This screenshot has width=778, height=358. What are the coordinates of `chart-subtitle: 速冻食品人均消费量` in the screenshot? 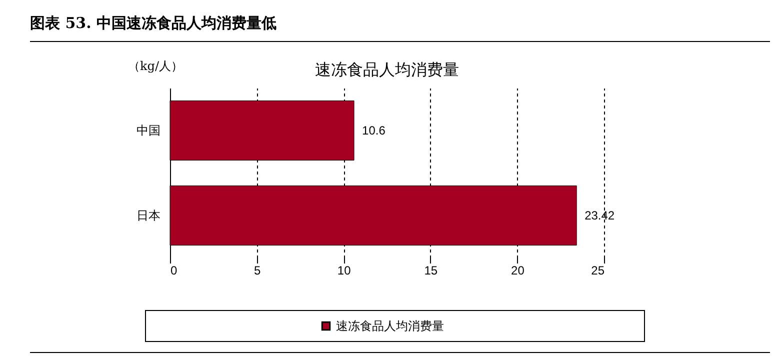 It's located at (387, 69).